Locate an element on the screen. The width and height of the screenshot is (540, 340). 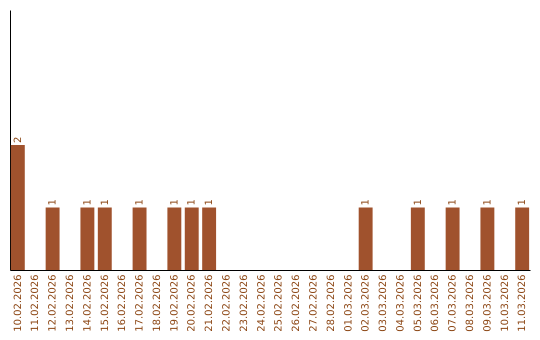
x-tick-label: 27.02.2026 is located at coordinates (314, 303).